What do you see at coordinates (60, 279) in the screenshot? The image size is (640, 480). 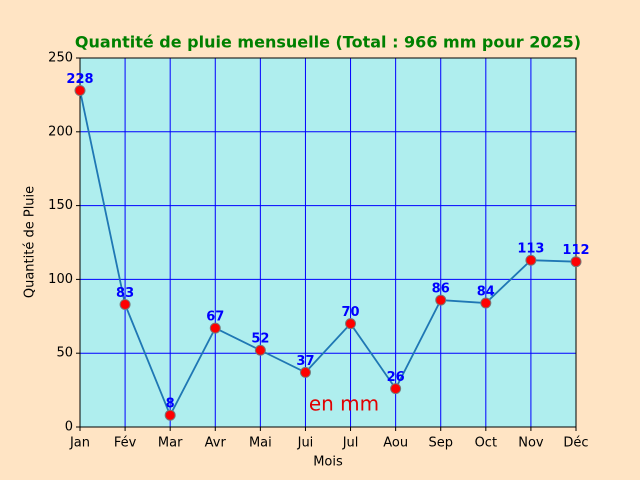 I see `y-tick-label: 100` at bounding box center [60, 279].